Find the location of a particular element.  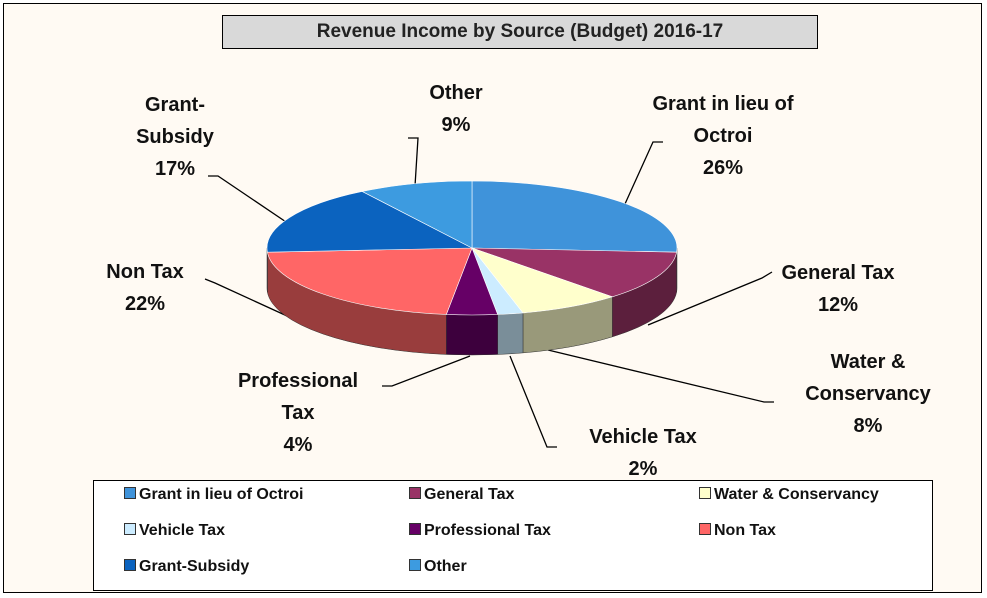

data-label-name: Grant-Subsidy is located at coordinates (175, 121).